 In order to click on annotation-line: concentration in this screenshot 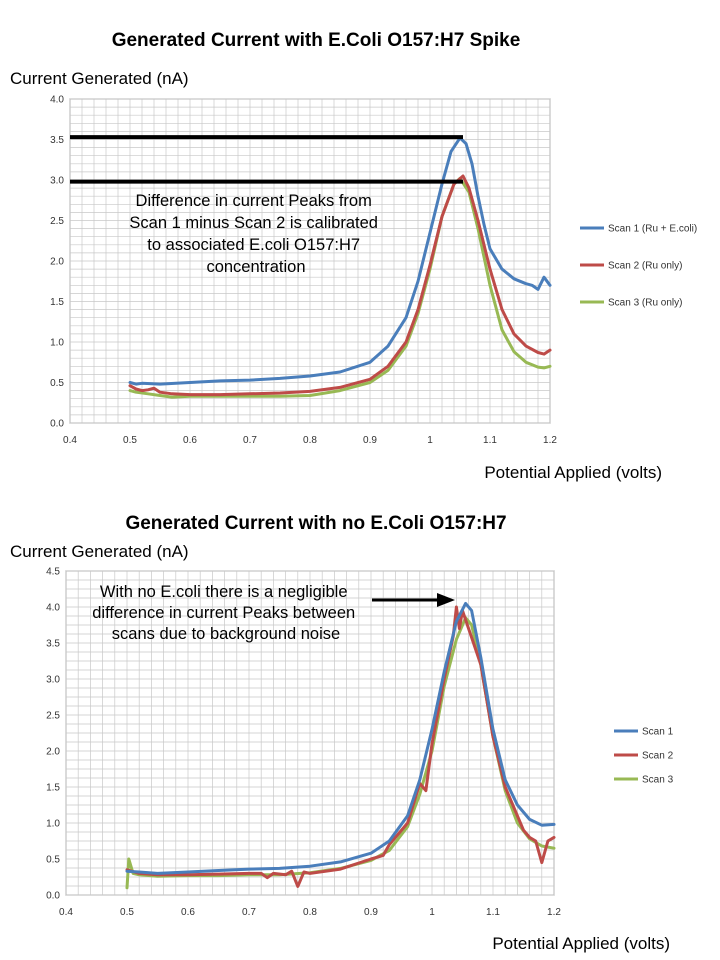, I will do `click(255, 267)`.